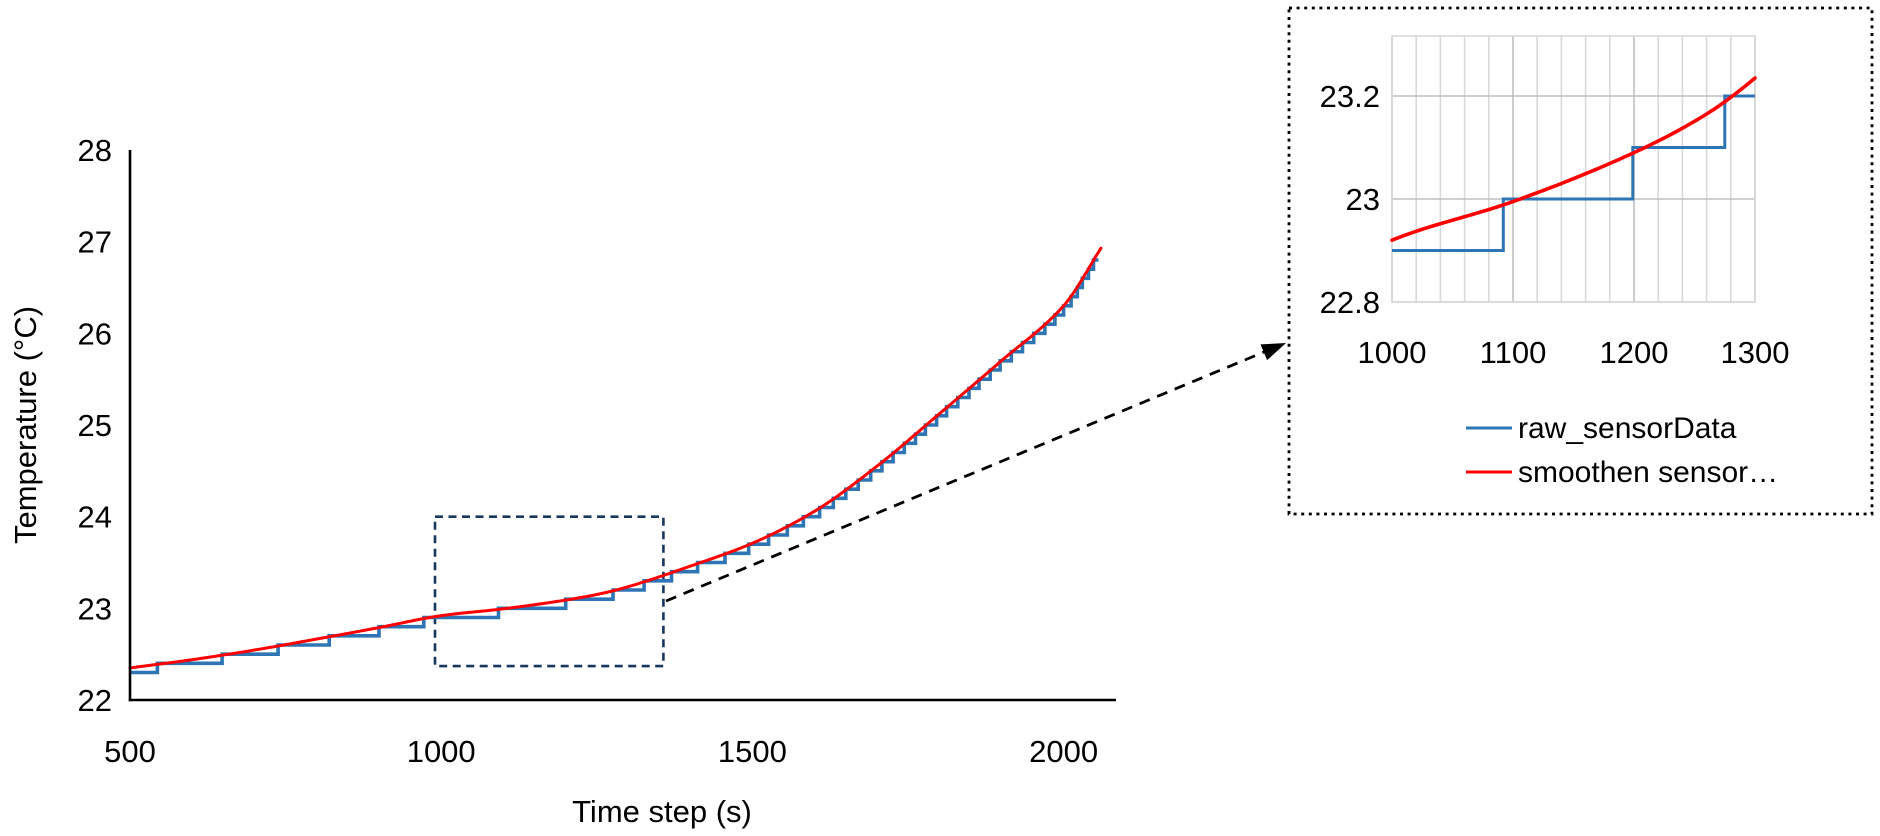 This screenshot has width=1880, height=836. What do you see at coordinates (662, 811) in the screenshot?
I see `main-x-axis-title: Time step (s)` at bounding box center [662, 811].